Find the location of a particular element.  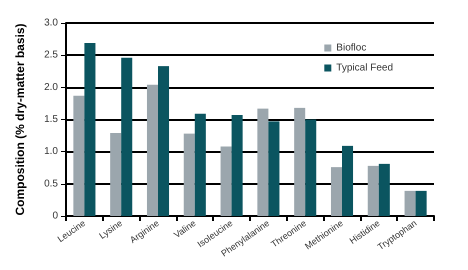

y-tick-label: 2.0 is located at coordinates (51, 87).